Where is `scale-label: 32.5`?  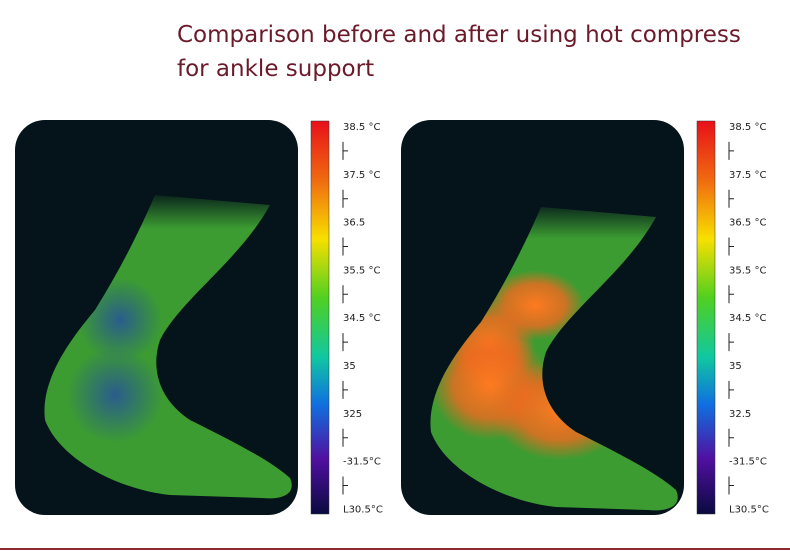
scale-label: 32.5 is located at coordinates (740, 414).